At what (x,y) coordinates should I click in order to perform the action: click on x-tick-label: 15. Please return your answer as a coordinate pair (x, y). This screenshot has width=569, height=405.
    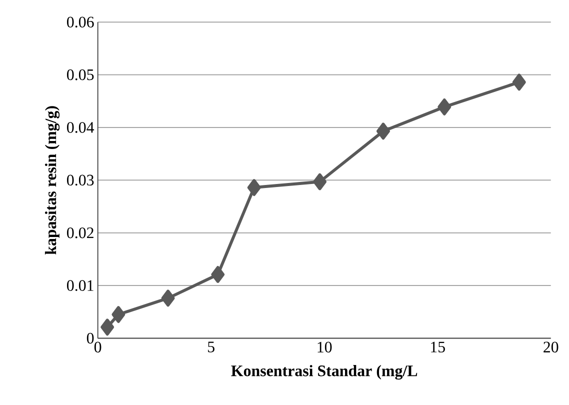
    Looking at the image, I should click on (438, 347).